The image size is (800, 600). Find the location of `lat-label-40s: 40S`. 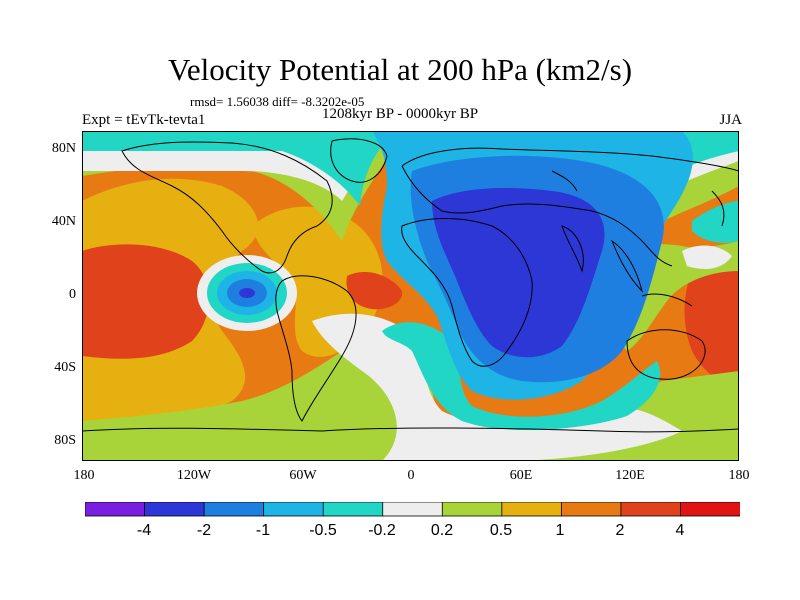

lat-label-40s: 40S is located at coordinates (65, 367).